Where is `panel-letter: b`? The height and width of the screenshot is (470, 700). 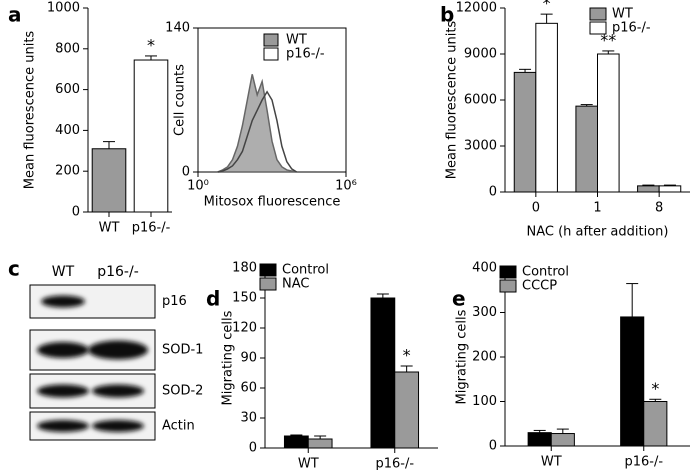
panel-letter: b is located at coordinates (447, 15).